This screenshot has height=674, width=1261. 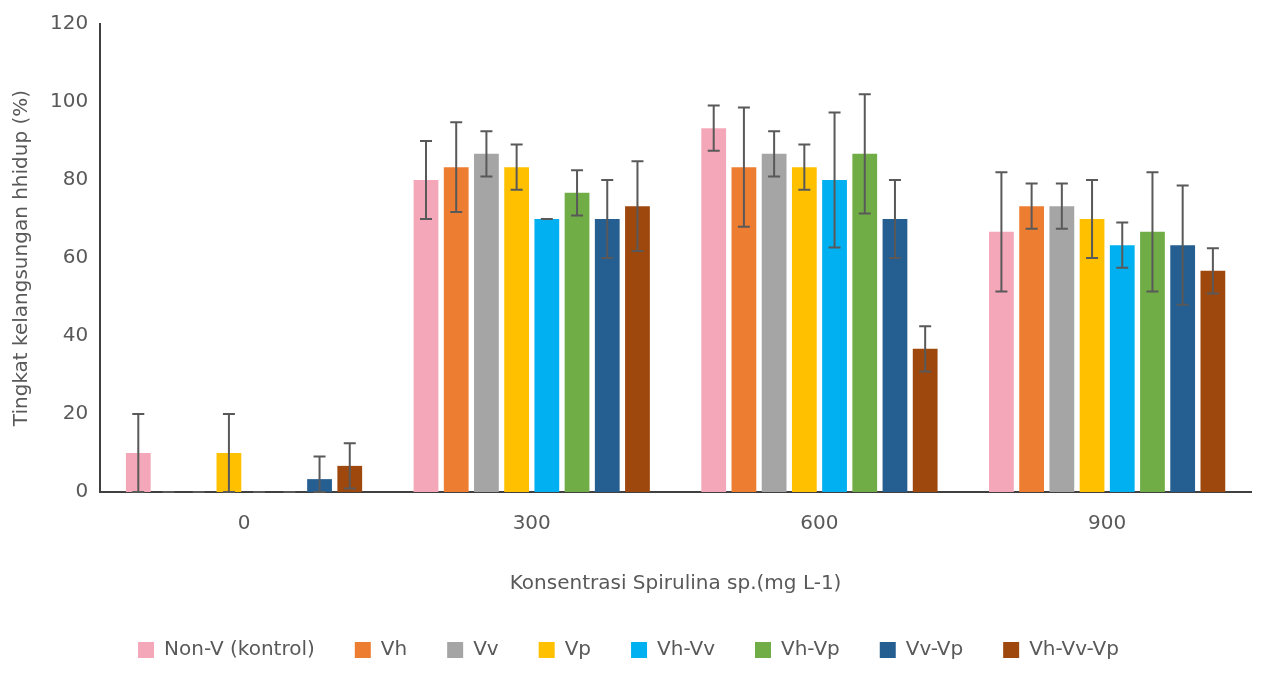 What do you see at coordinates (69, 22) in the screenshot?
I see `y-tick-label: 120` at bounding box center [69, 22].